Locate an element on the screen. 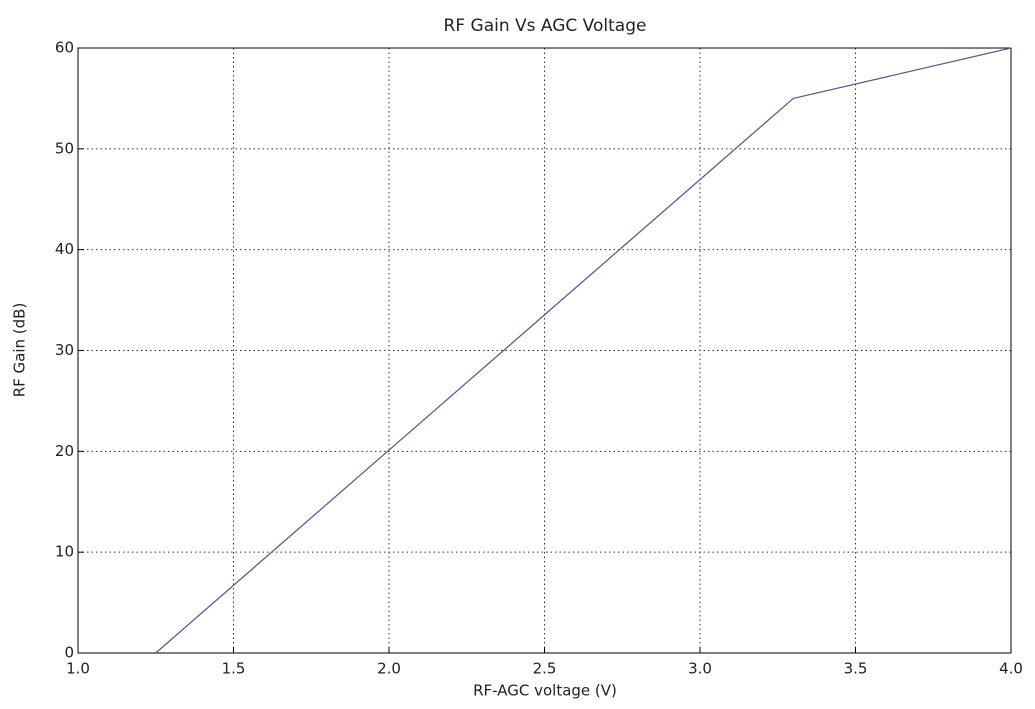 The width and height of the screenshot is (1035, 709). y-tick-label: 50 is located at coordinates (64, 148).